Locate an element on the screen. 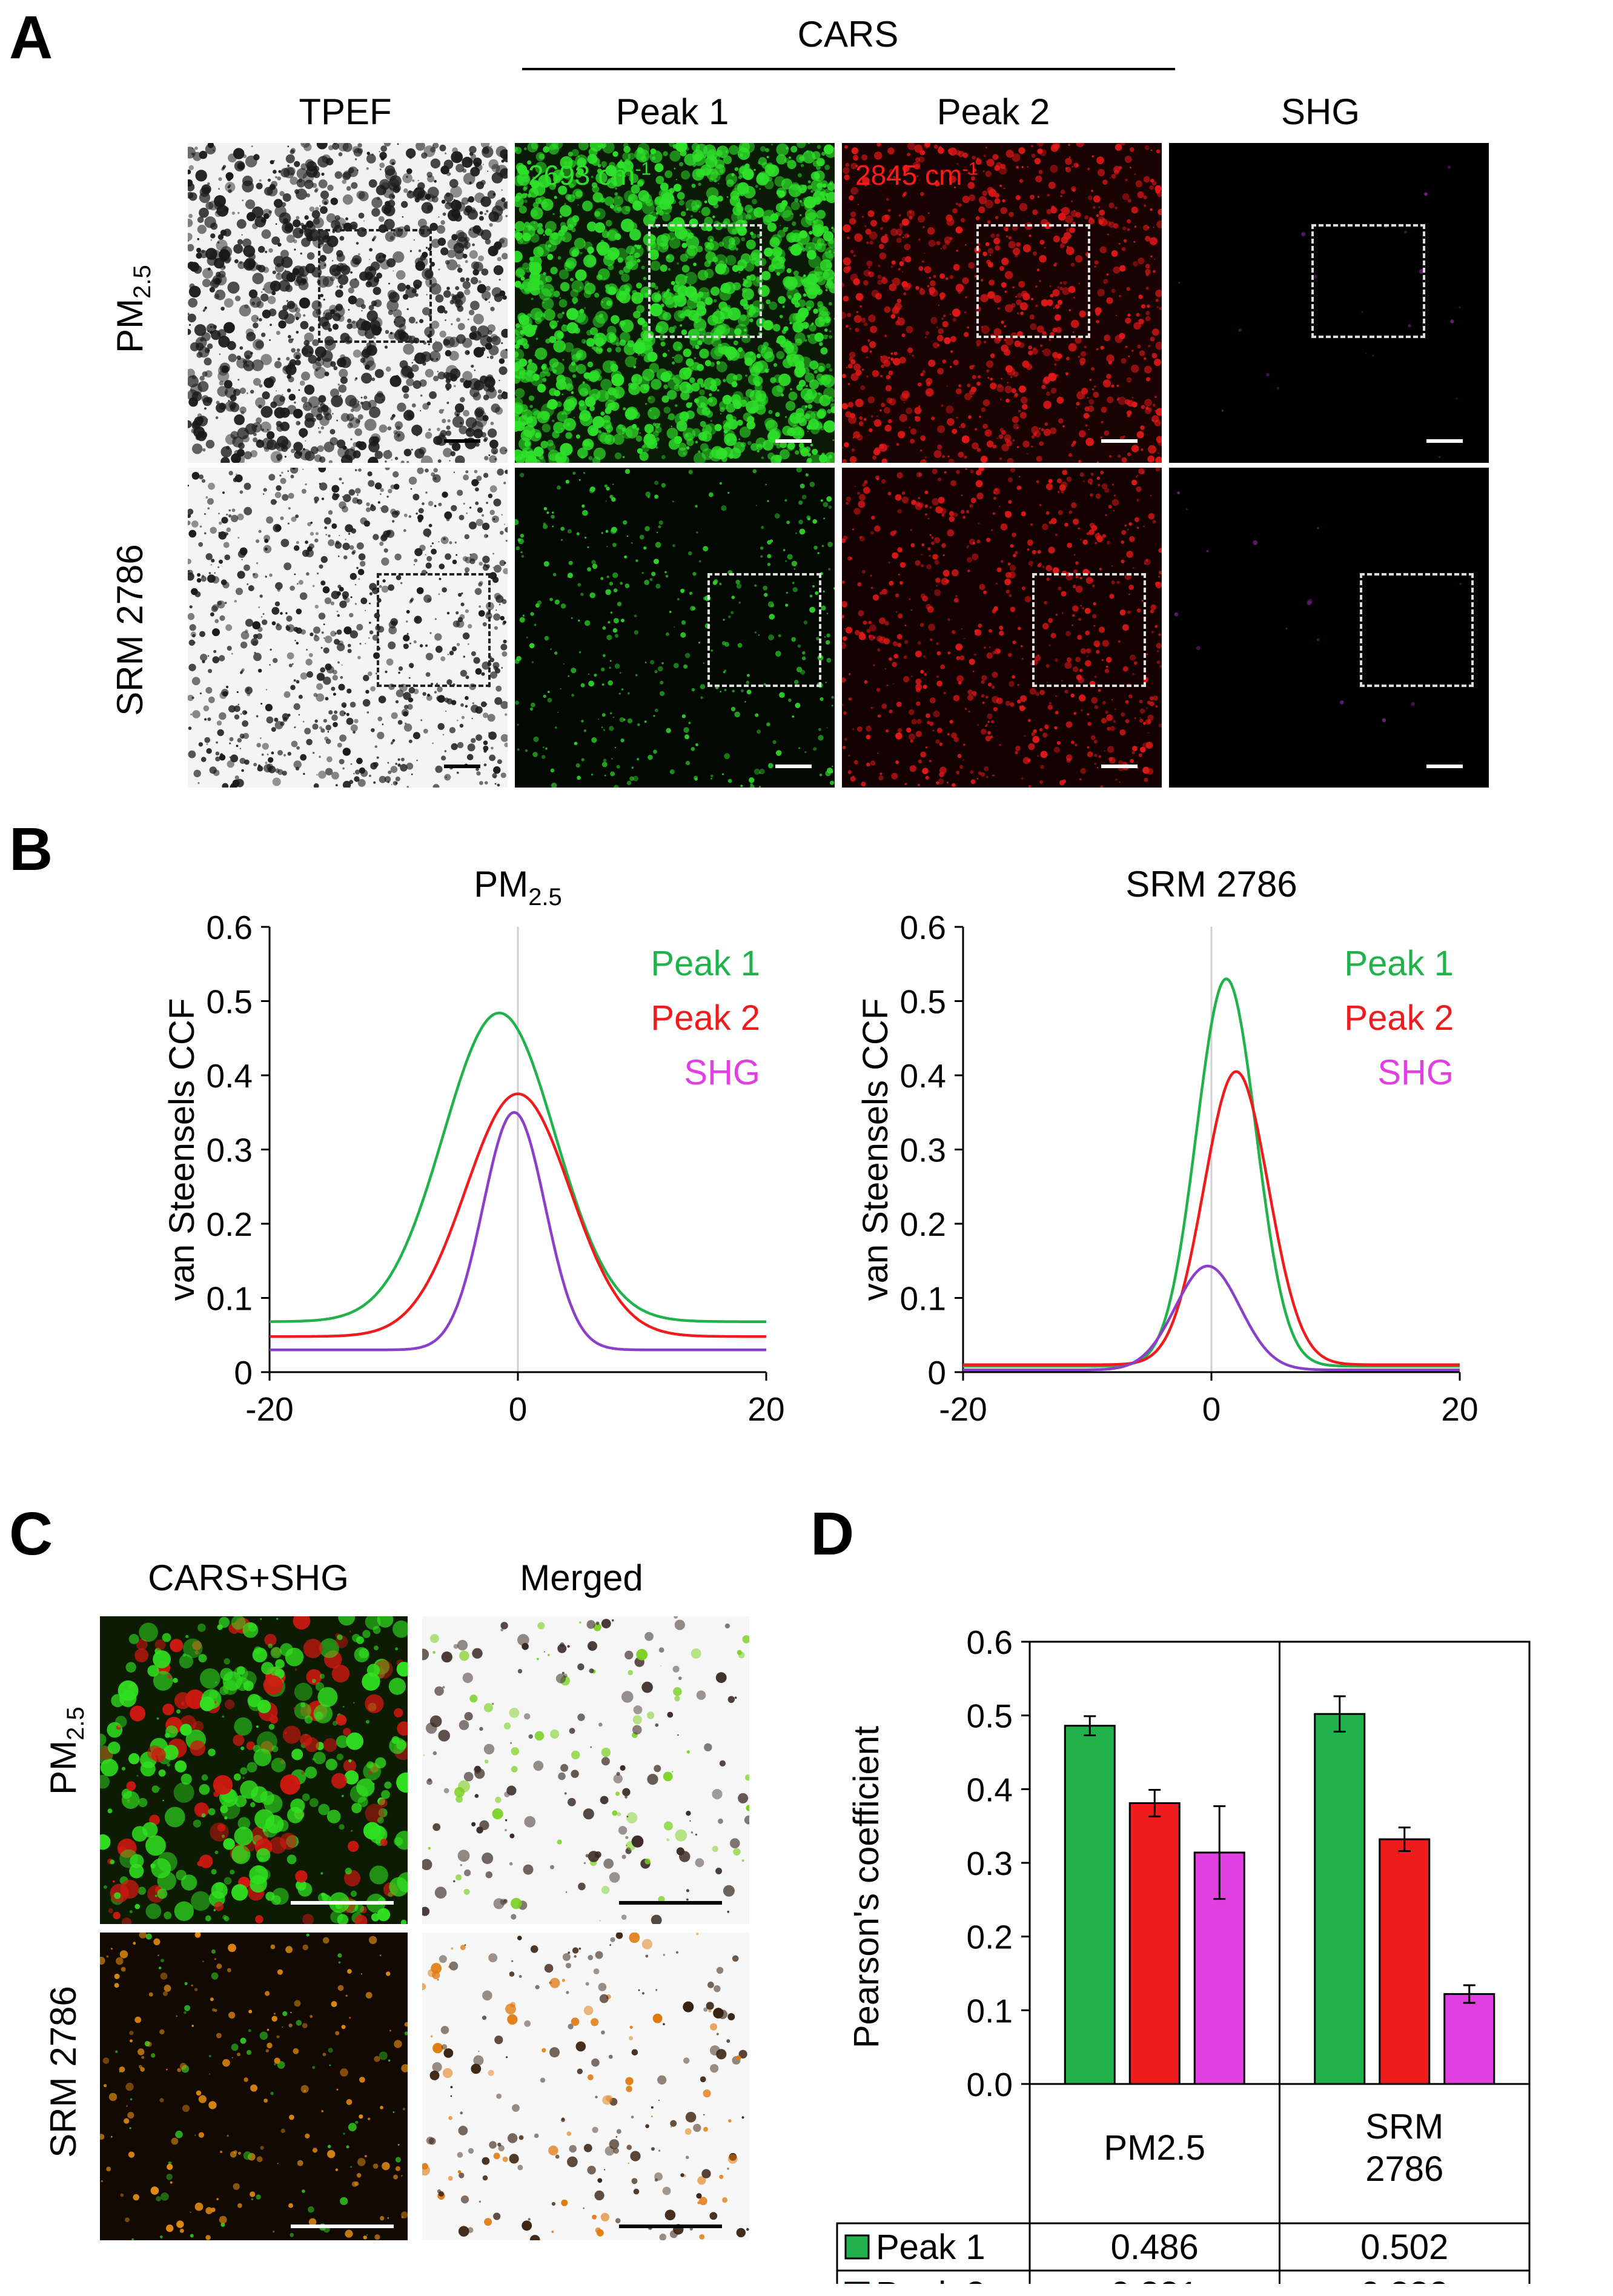 The height and width of the screenshot is (2296, 1613). column-label-tpef: TPEF is located at coordinates (345, 112).